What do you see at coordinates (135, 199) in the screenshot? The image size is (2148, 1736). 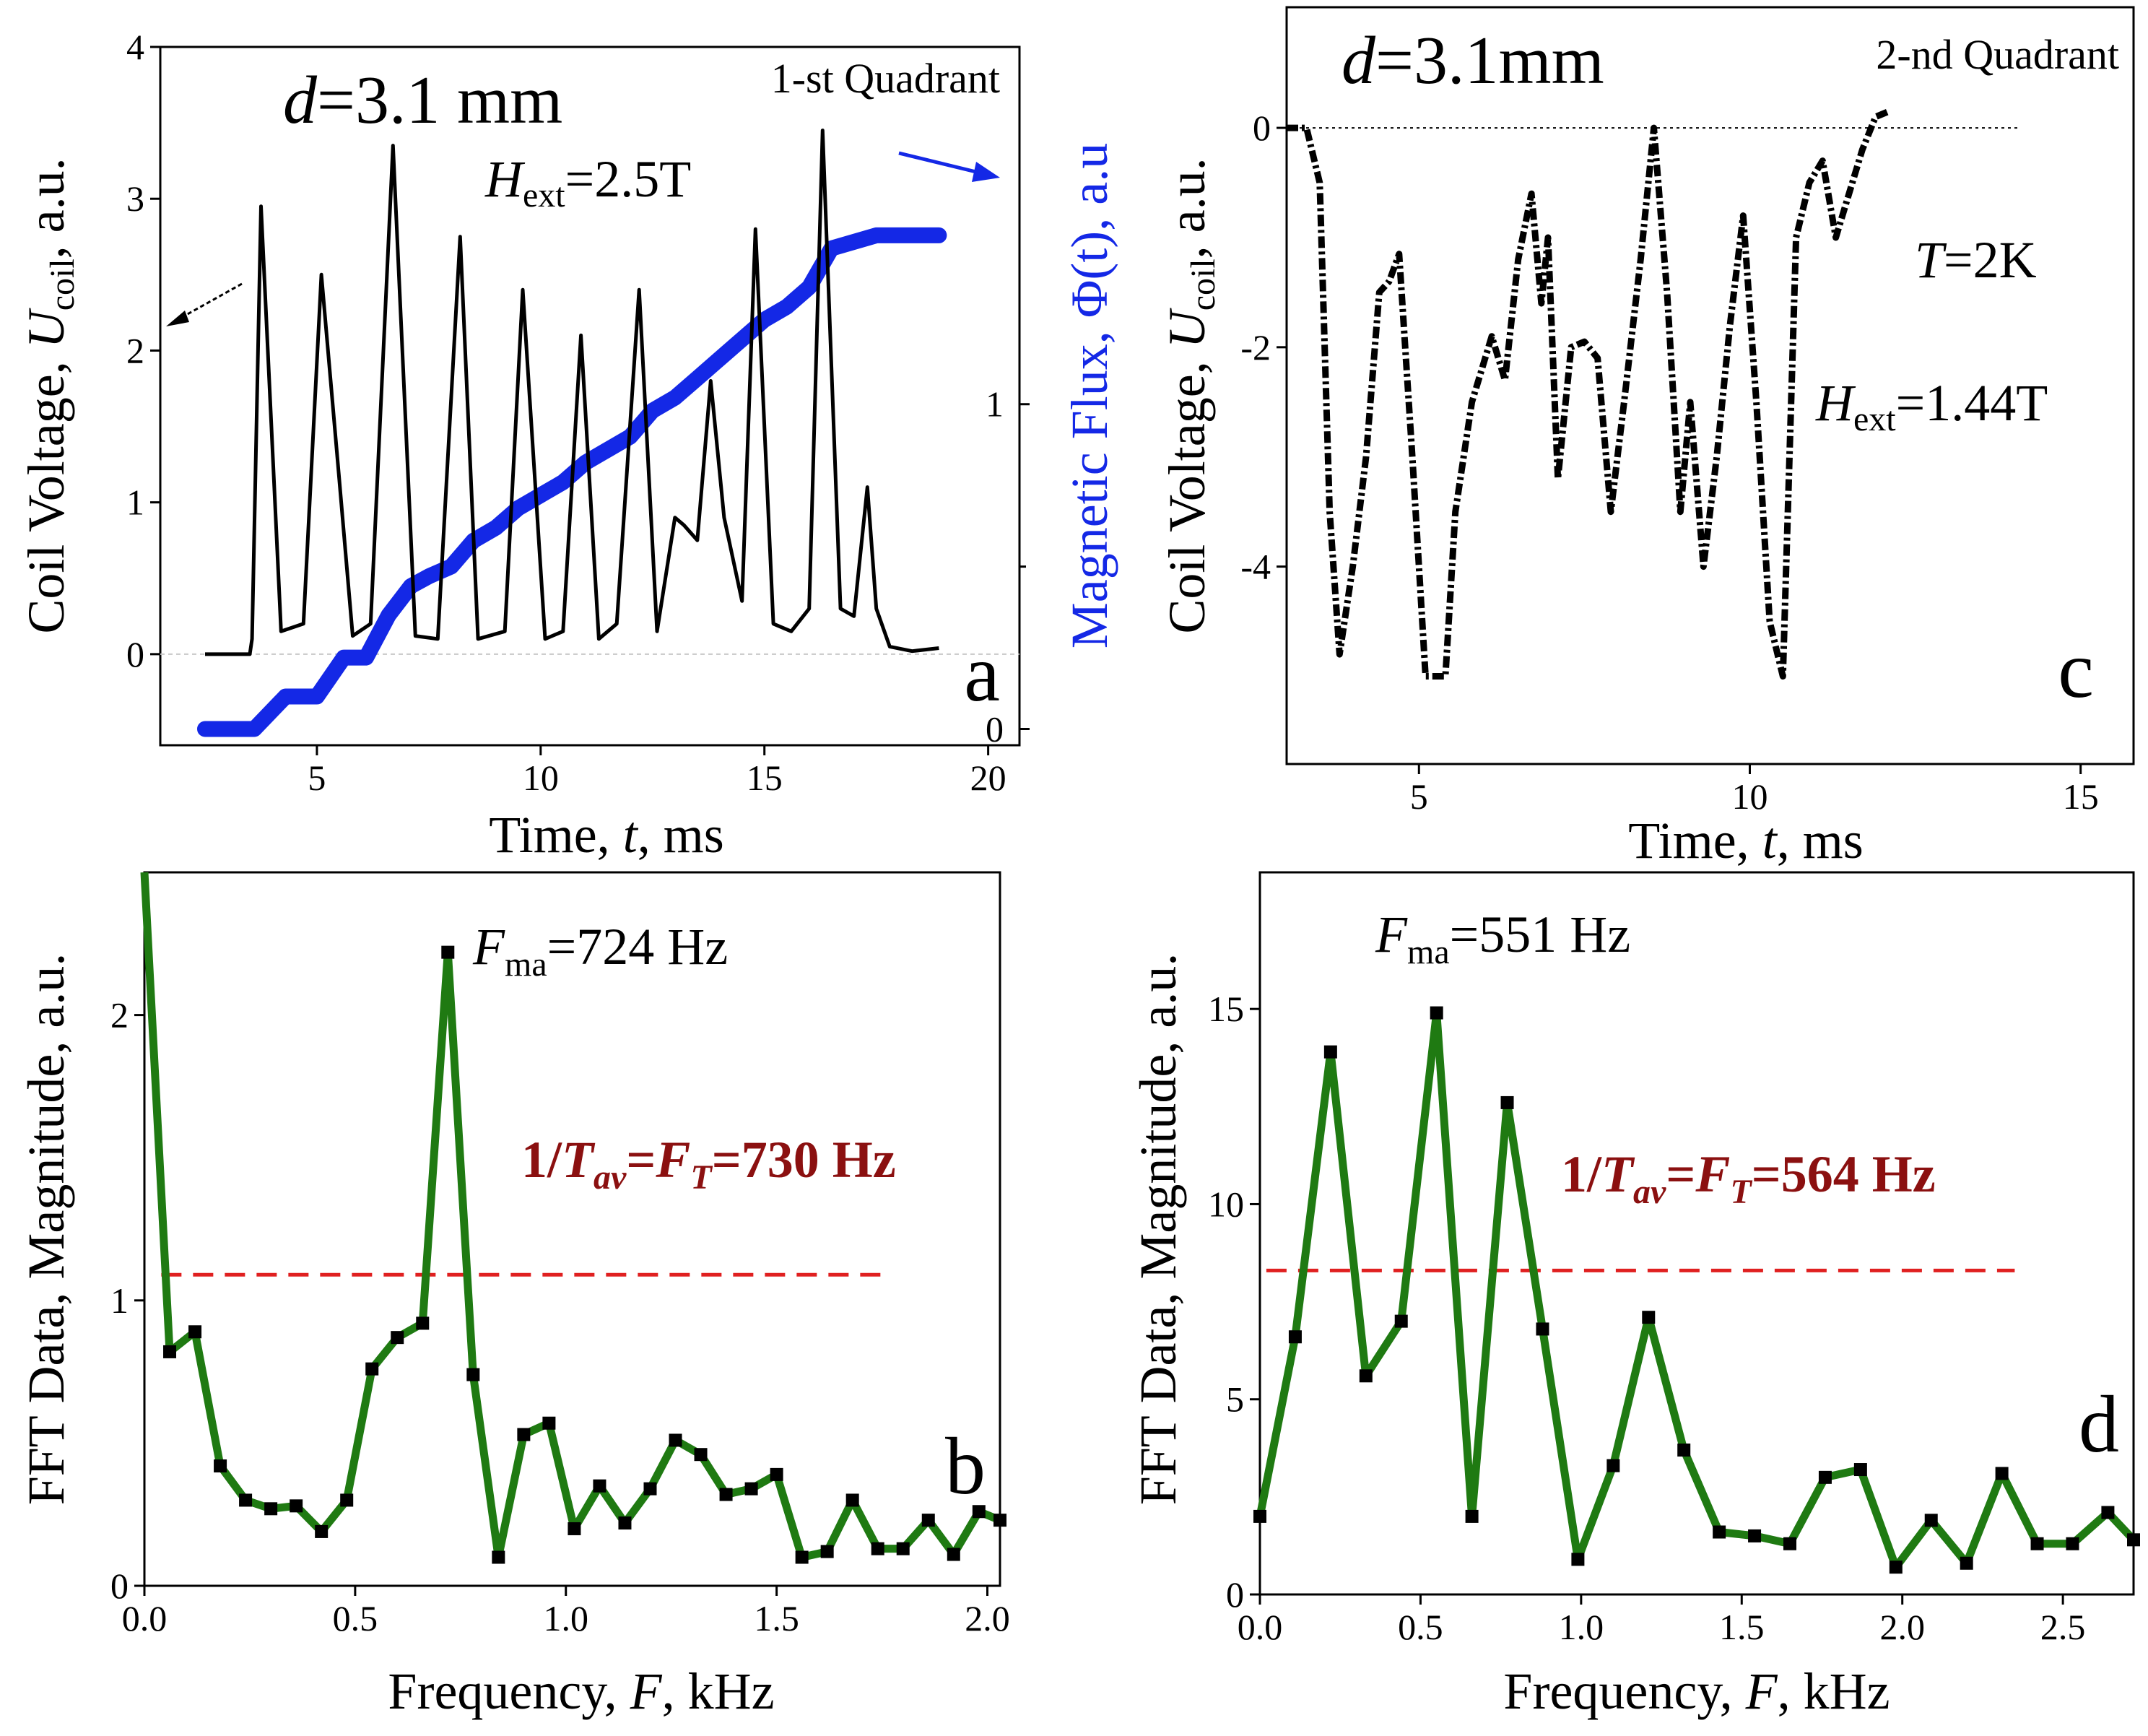 I see `y-tick-label: 3` at bounding box center [135, 199].